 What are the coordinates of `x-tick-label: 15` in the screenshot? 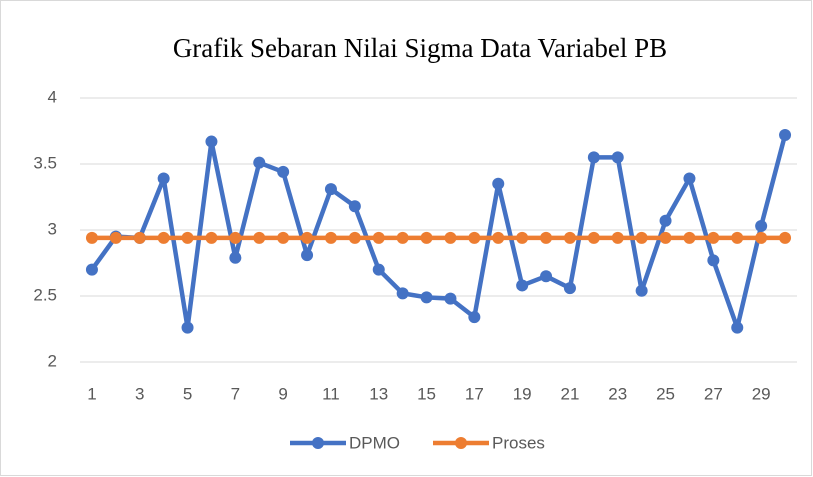 It's located at (426, 393).